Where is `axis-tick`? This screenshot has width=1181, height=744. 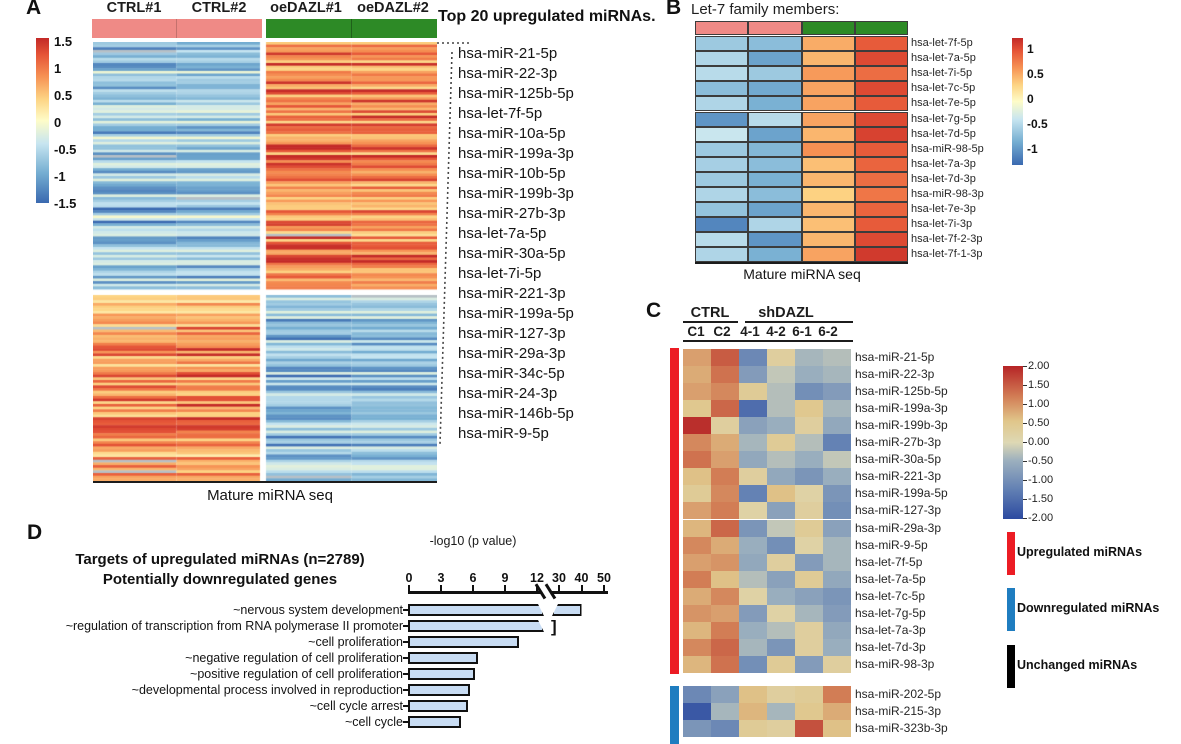
axis-tick is located at coordinates (559, 588).